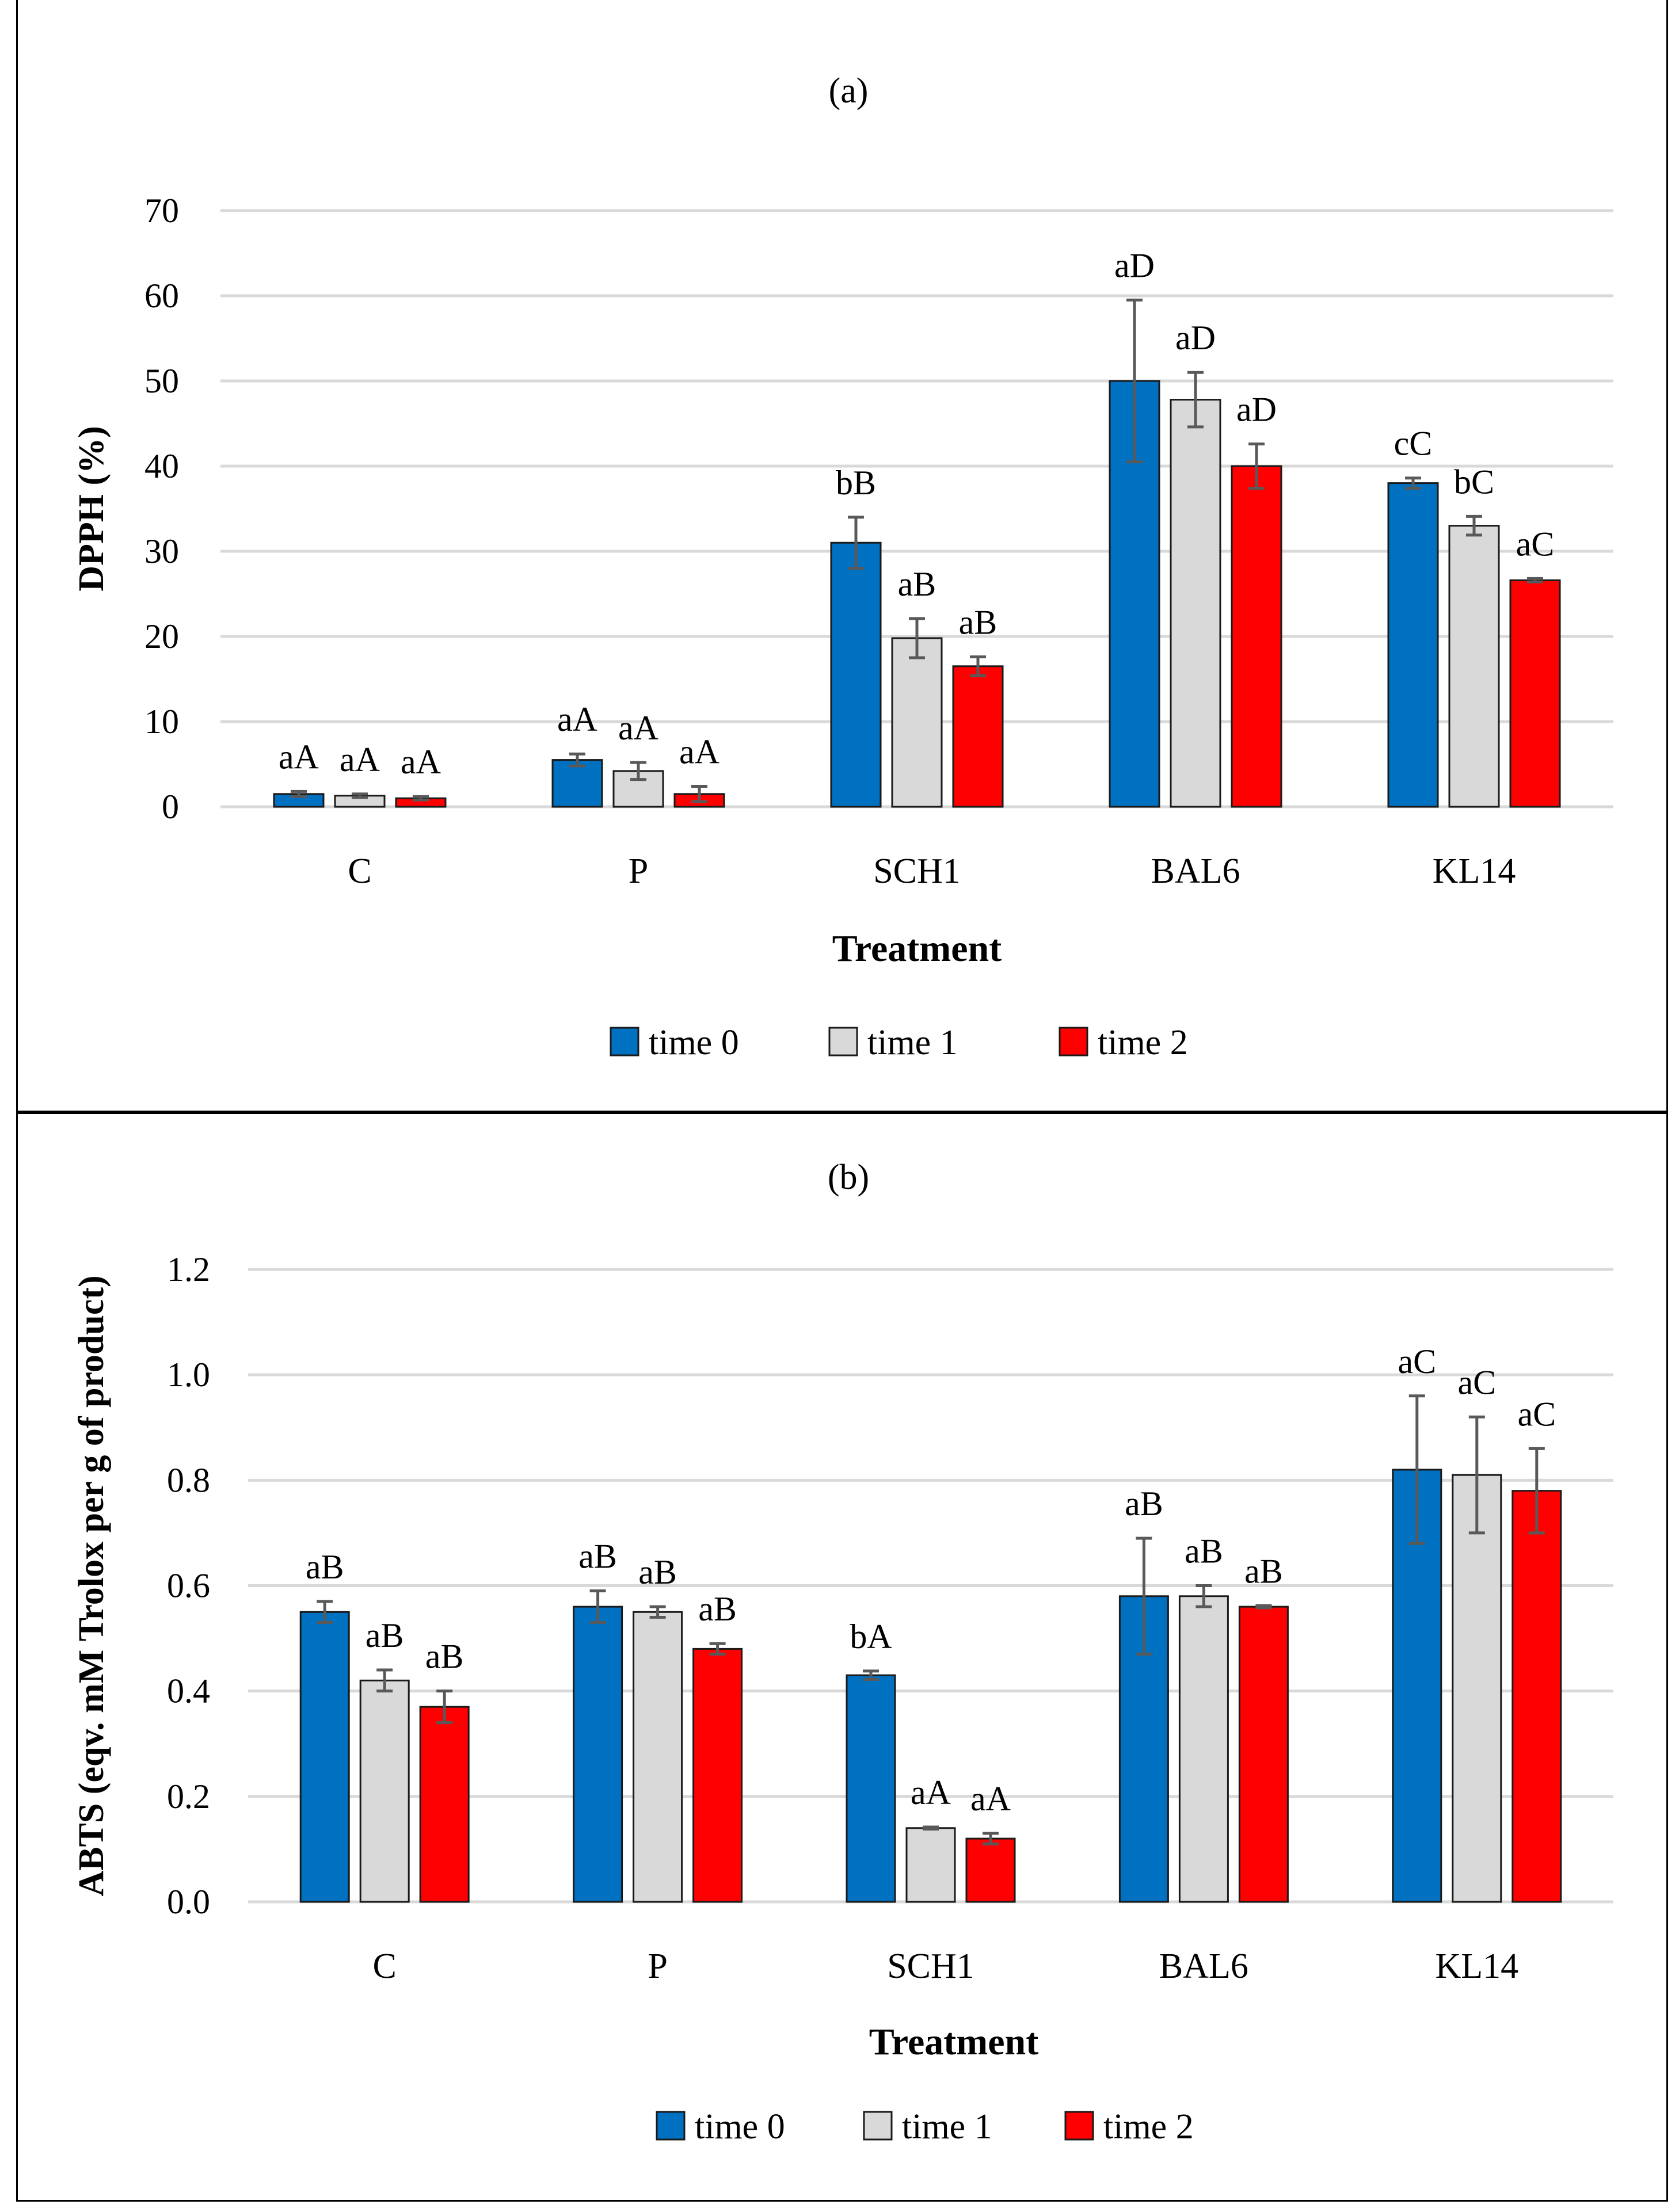 The width and height of the screenshot is (1679, 2212). I want to click on y-tick-label: 50, so click(162, 381).